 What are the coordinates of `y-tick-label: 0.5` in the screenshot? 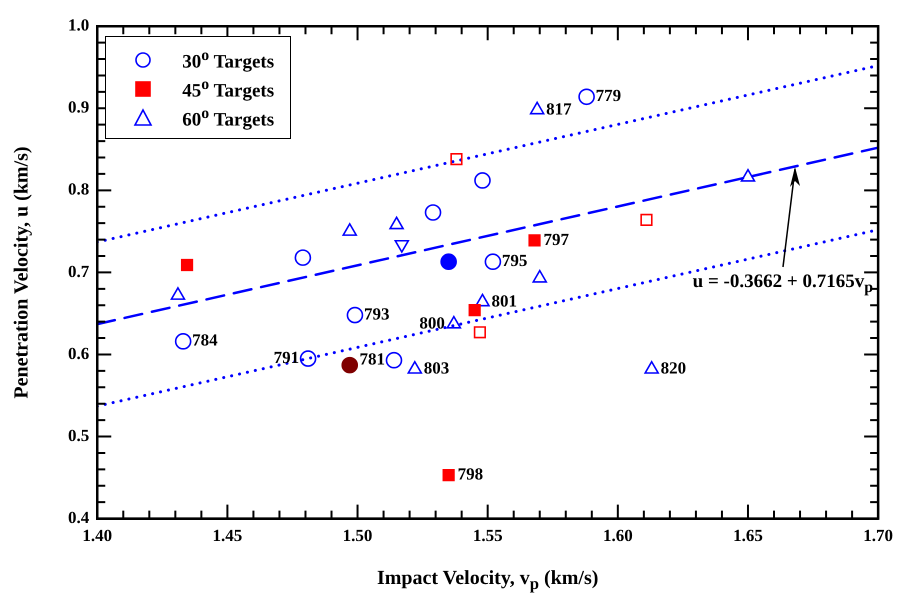 It's located at (79, 435).